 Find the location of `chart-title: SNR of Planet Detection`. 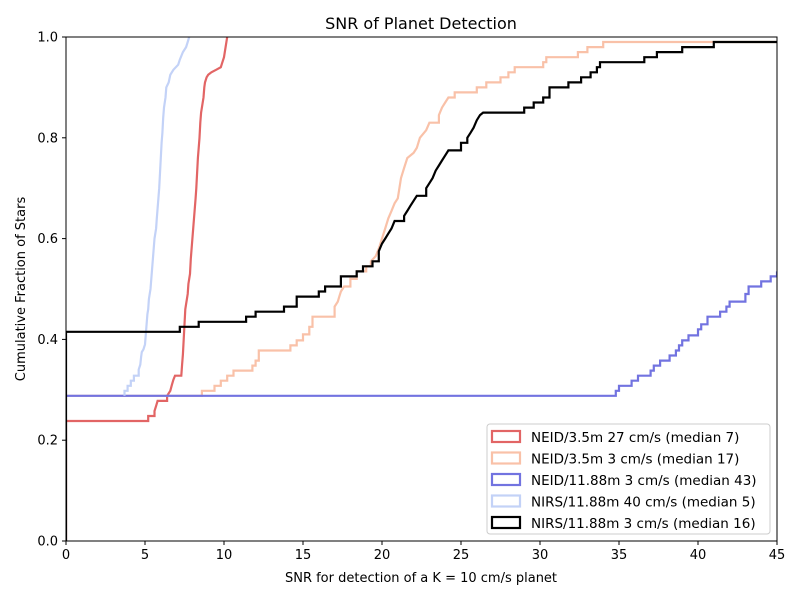

chart-title: SNR of Planet Detection is located at coordinates (421, 23).